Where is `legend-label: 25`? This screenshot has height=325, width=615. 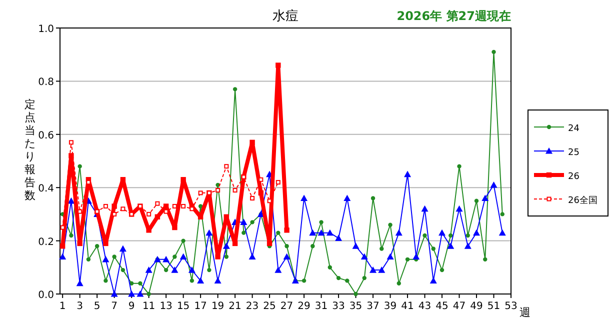 legend-label: 25 is located at coordinates (574, 153).